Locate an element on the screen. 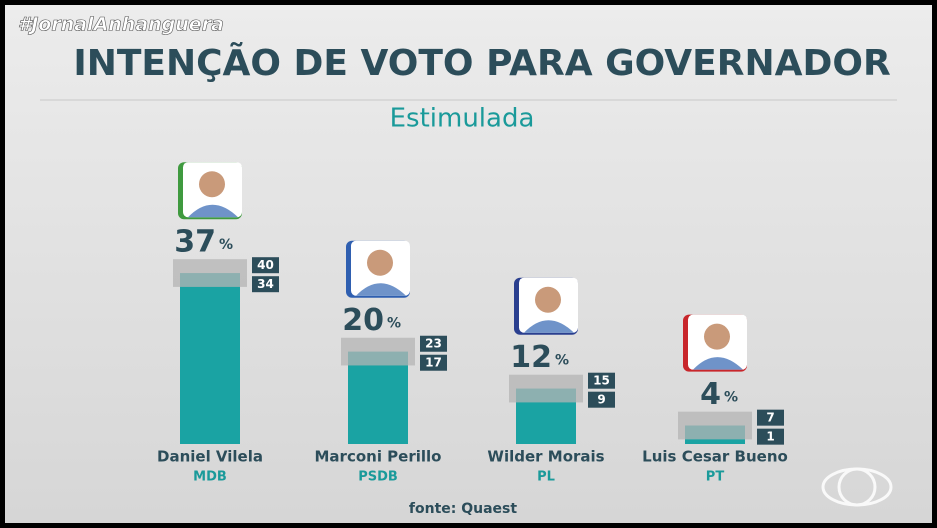 The width and height of the screenshot is (937, 528). upper-label: 40 is located at coordinates (265, 265).